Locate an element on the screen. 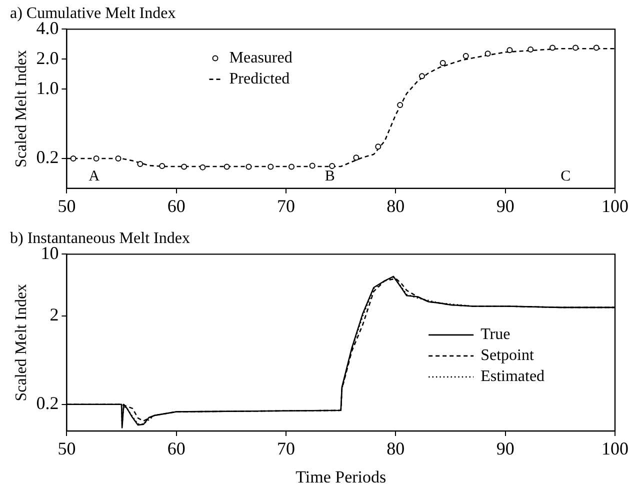 The image size is (637, 496). legend-label: Estimated is located at coordinates (512, 377).